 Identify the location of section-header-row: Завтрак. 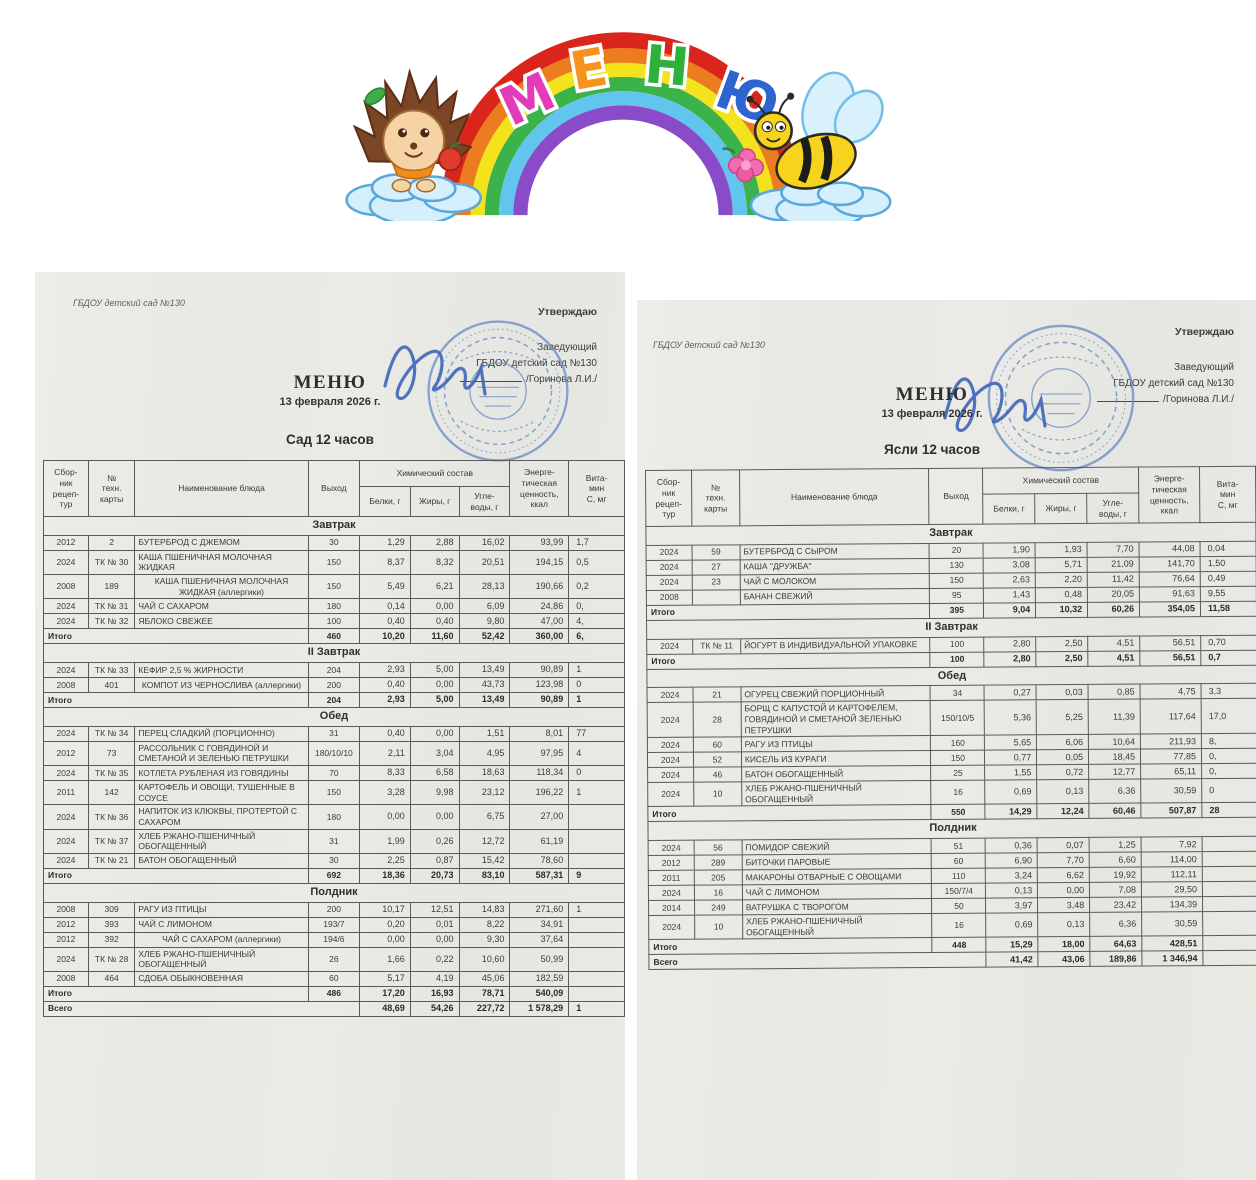
(334, 526).